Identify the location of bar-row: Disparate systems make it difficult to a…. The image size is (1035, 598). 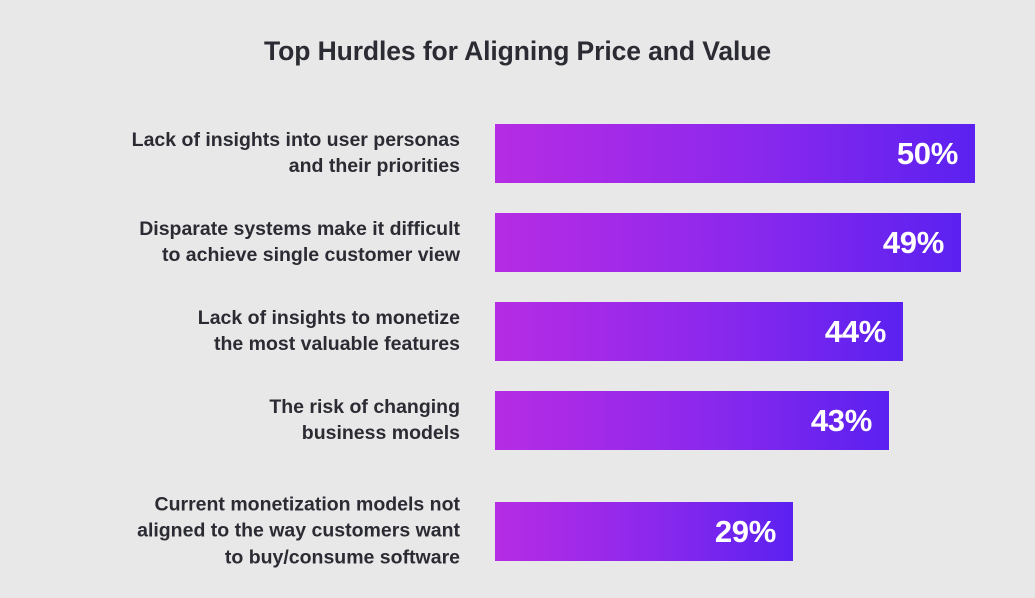
(517, 242).